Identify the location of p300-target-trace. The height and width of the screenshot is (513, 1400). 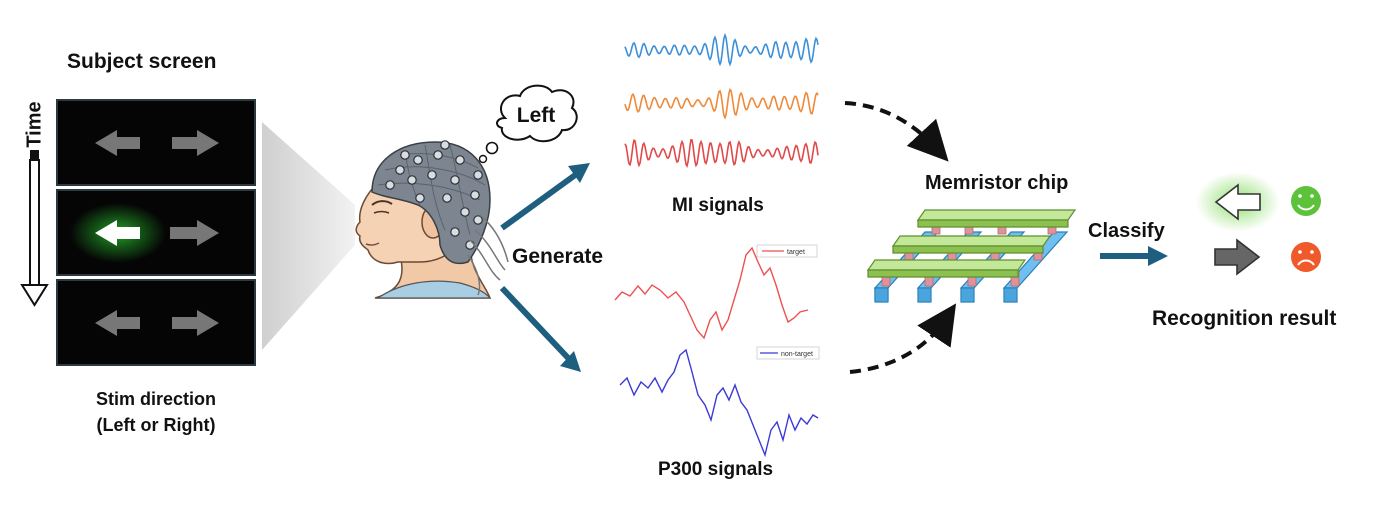
(711, 293).